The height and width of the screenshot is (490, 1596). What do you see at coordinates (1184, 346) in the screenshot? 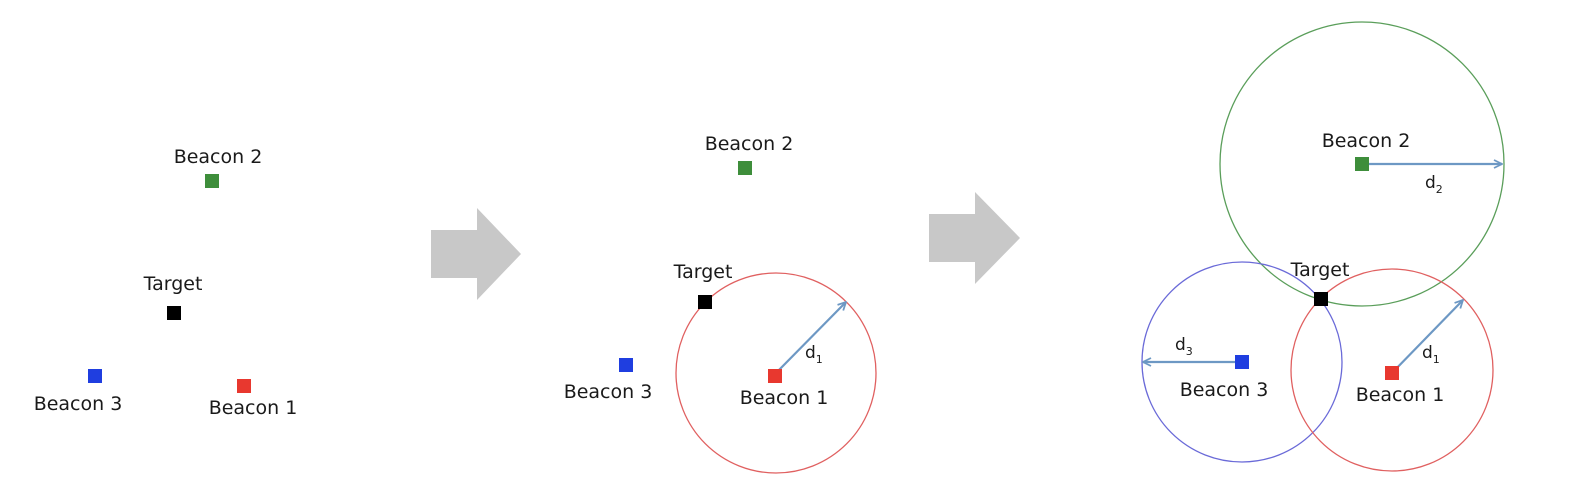
I see `d3-label: d3` at bounding box center [1184, 346].